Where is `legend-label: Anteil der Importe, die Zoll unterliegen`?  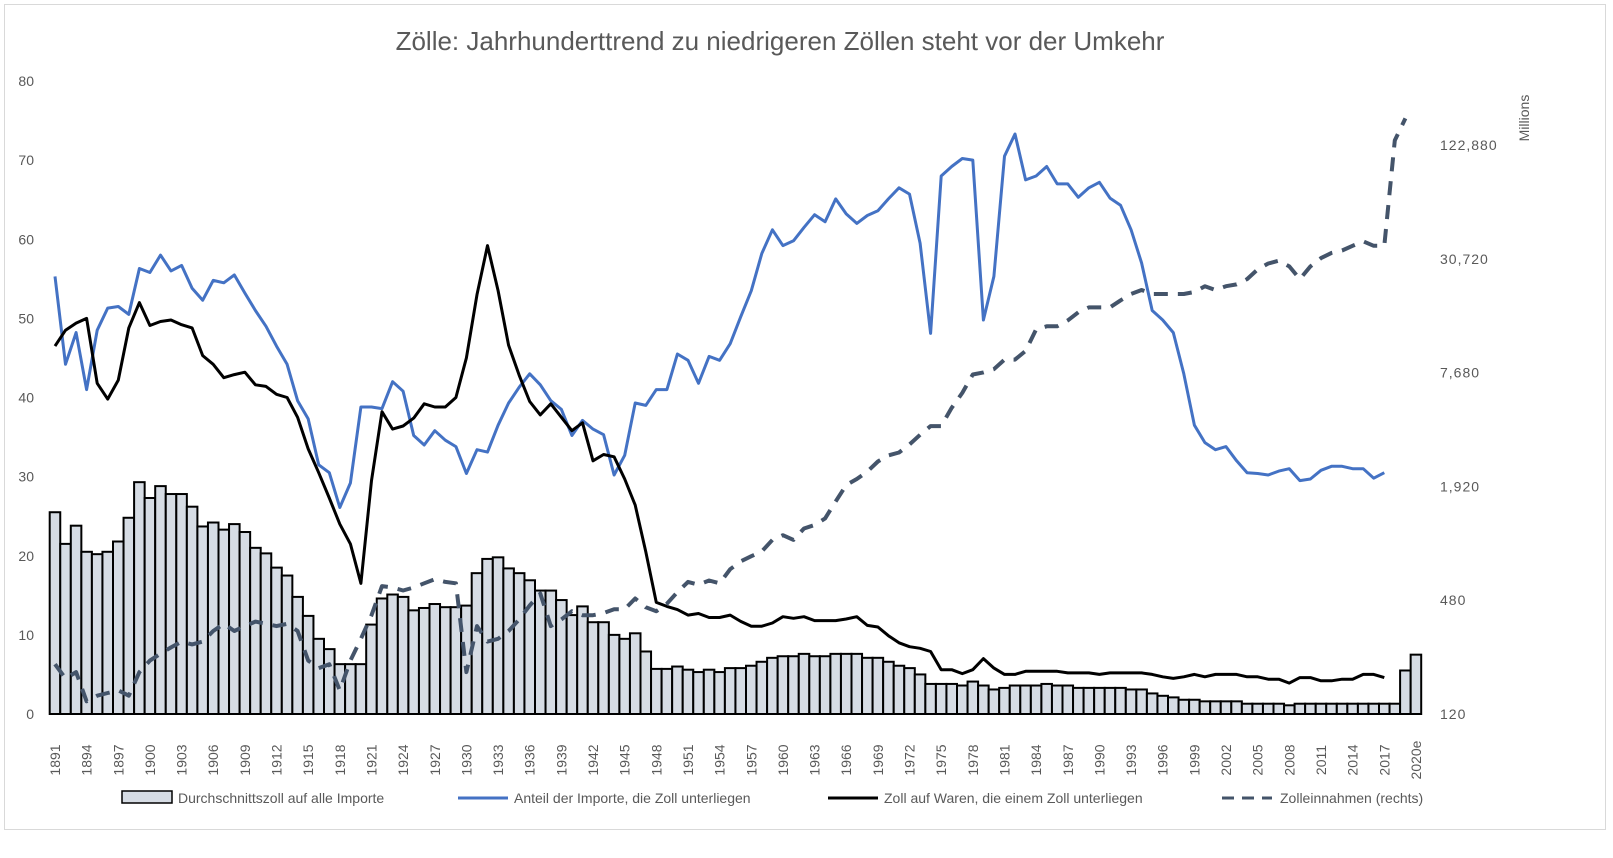 legend-label: Anteil der Importe, die Zoll unterliegen is located at coordinates (632, 798).